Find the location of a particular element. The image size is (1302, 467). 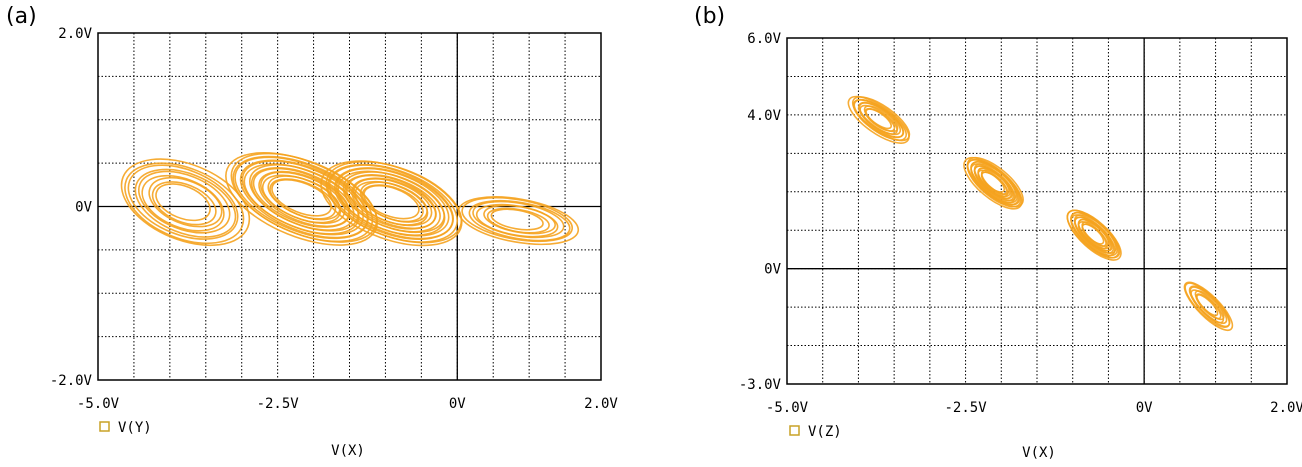

y-tick-label: 6.0V is located at coordinates (764, 39).